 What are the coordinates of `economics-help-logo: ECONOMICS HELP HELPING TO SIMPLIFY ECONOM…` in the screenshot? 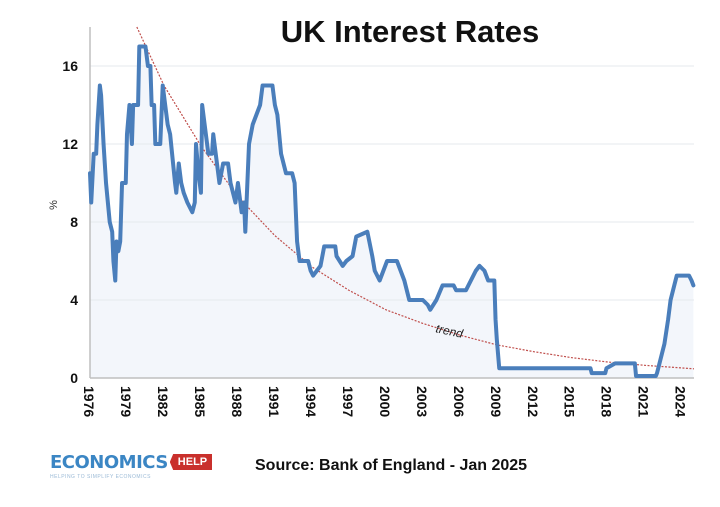 It's located at (131, 466).